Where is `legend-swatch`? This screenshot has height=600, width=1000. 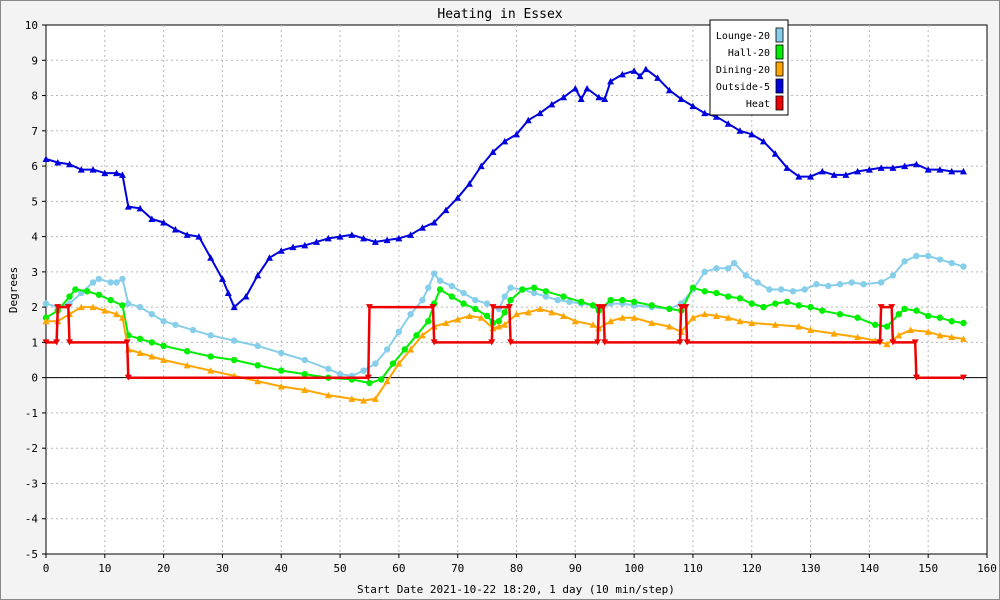 legend-swatch is located at coordinates (779, 52).